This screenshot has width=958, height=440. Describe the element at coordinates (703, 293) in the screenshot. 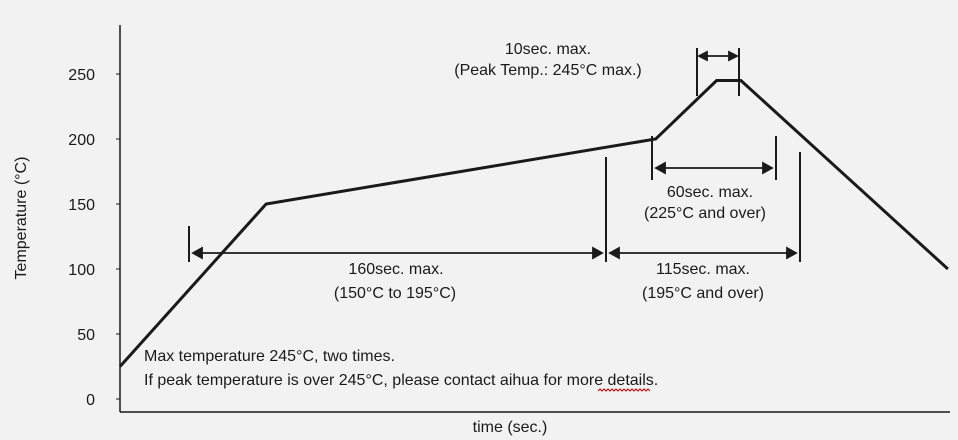

I see `over195-label-line2: (195°C and over)` at that location.